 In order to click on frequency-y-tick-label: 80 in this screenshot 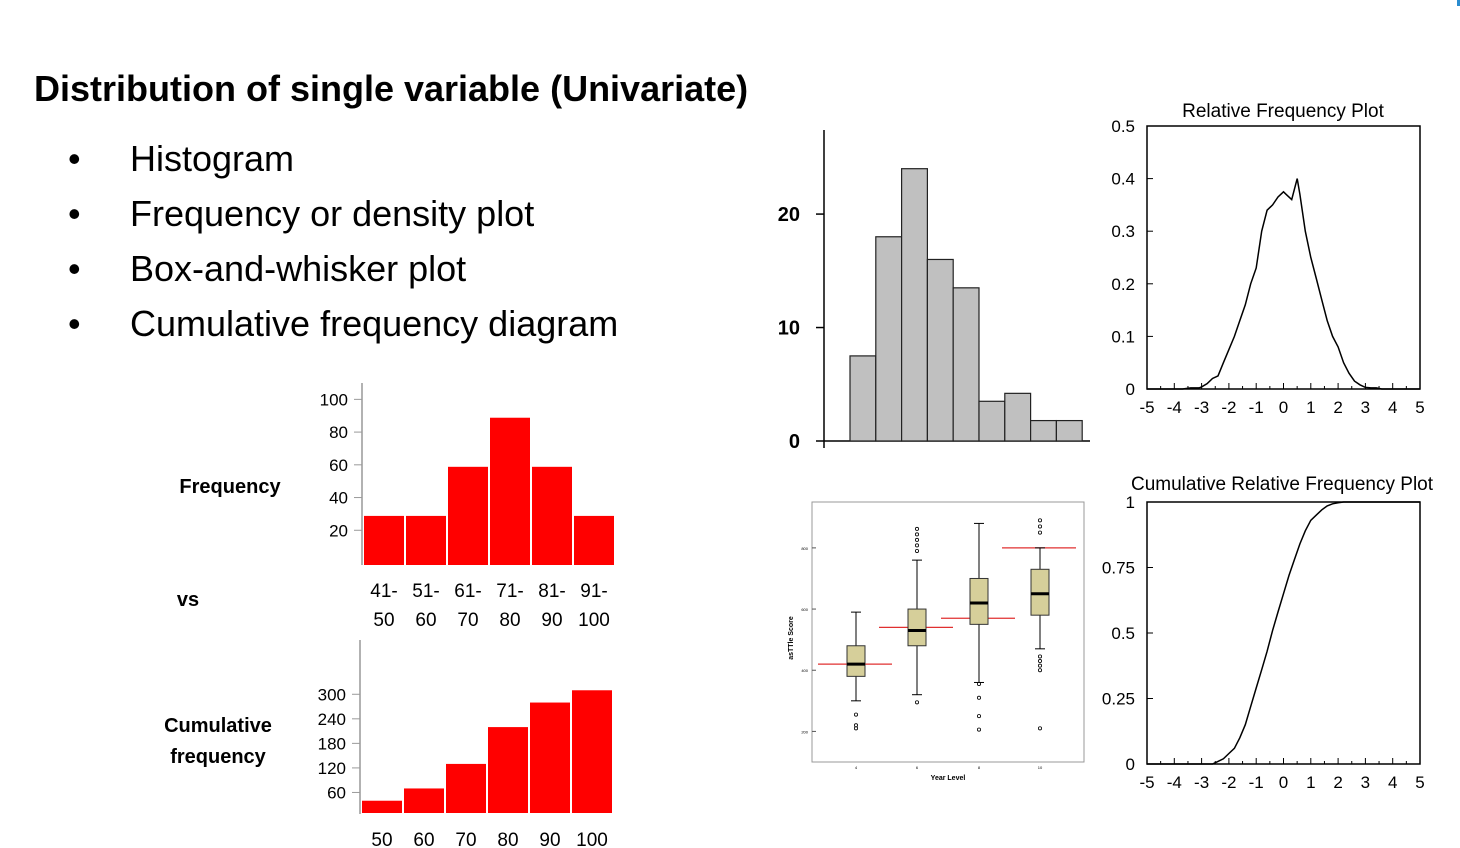, I will do `click(338, 432)`.